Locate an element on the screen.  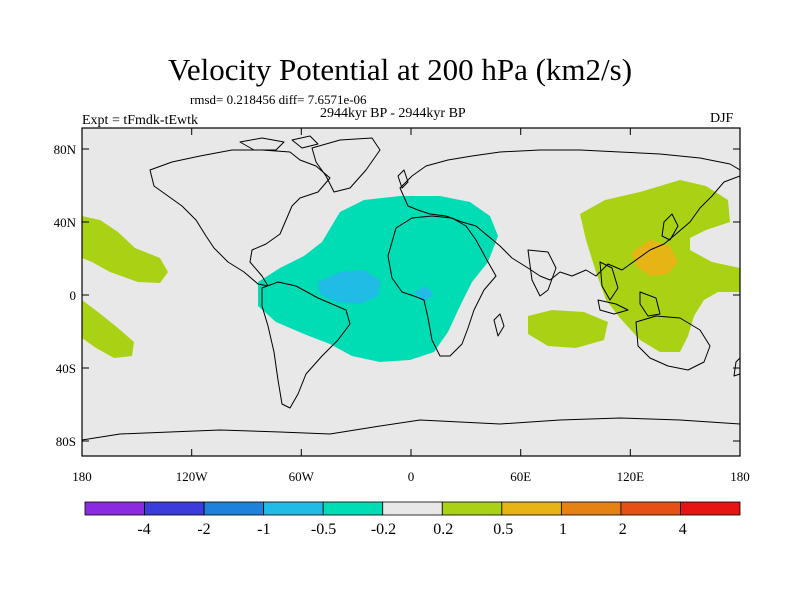
colorbar is located at coordinates (412, 508).